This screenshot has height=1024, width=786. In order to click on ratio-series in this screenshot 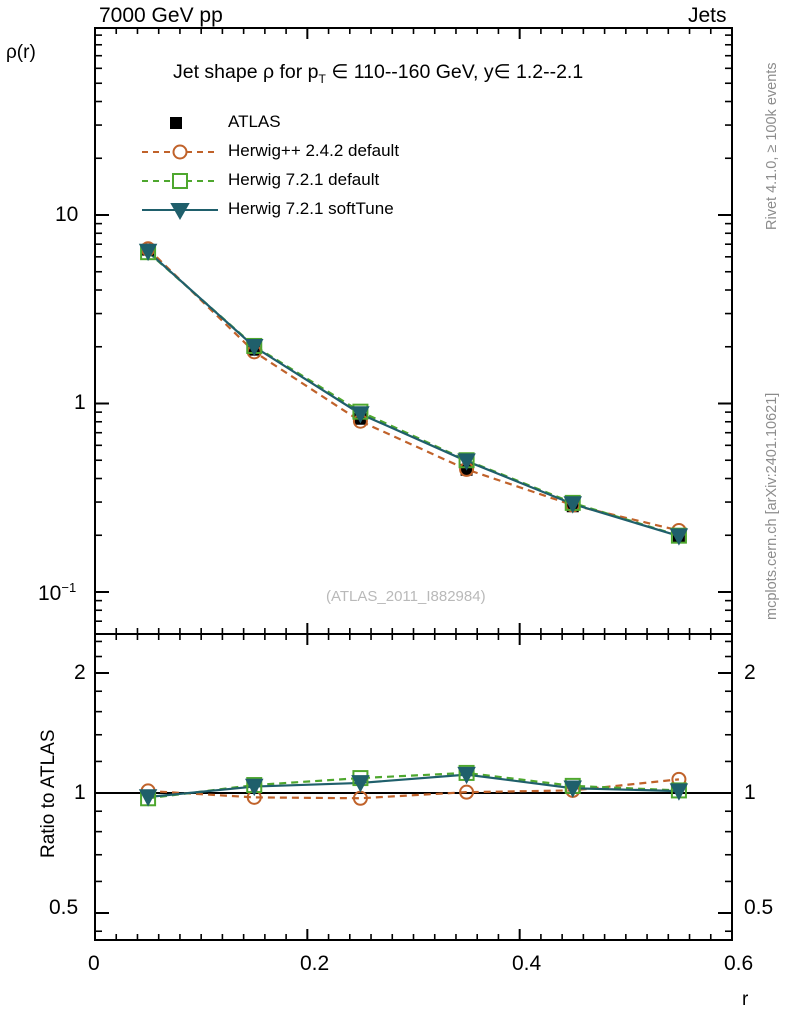, I will do `click(413, 785)`.